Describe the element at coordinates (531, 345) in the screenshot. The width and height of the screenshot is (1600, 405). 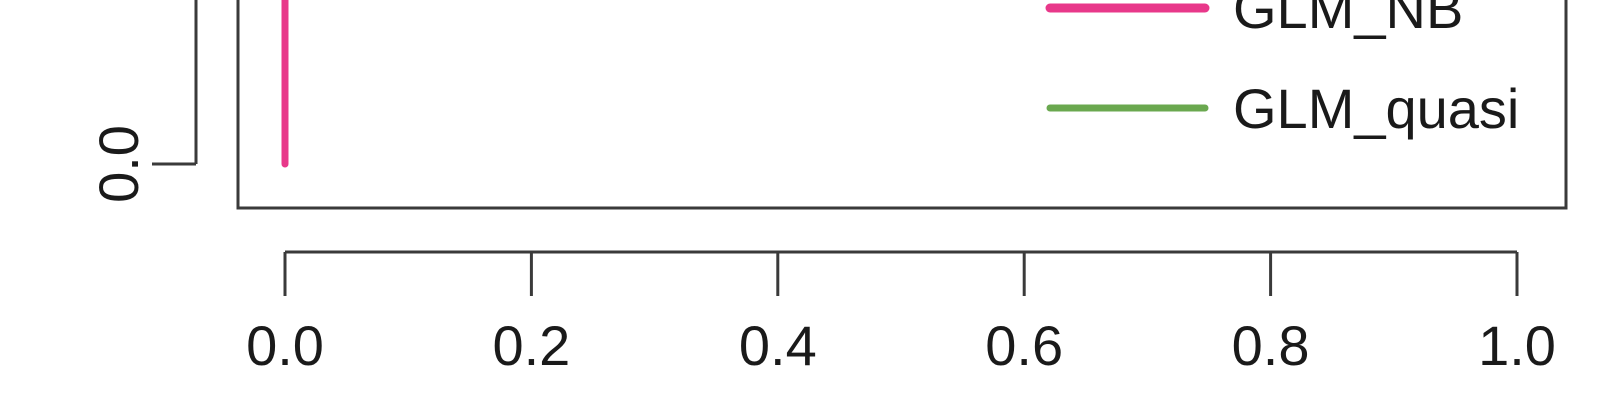
I see `x-tick-label: 0.2` at that location.